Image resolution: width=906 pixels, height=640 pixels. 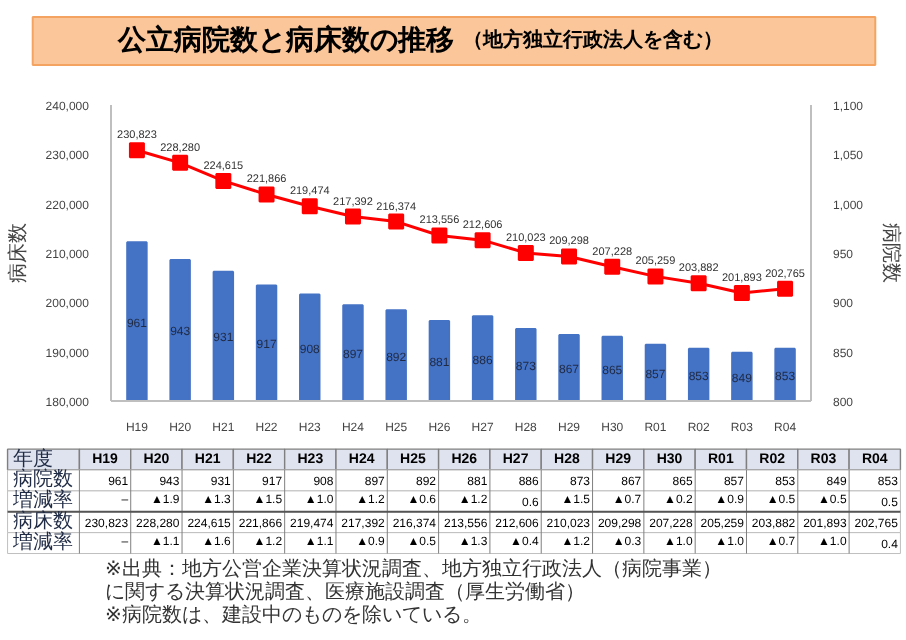 I want to click on chart-subtitle: （地方独立行政法人を含む）, so click(x=593, y=40).